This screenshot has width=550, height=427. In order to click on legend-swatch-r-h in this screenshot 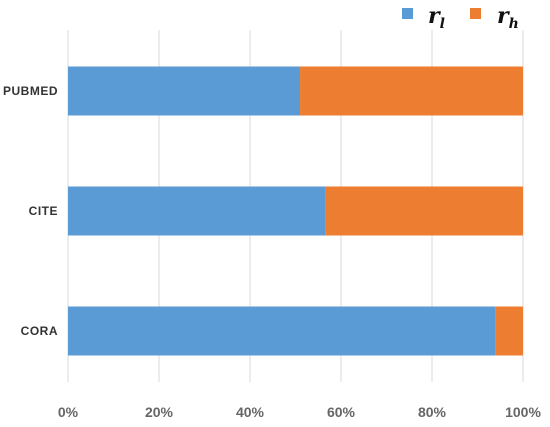, I will do `click(475, 13)`.